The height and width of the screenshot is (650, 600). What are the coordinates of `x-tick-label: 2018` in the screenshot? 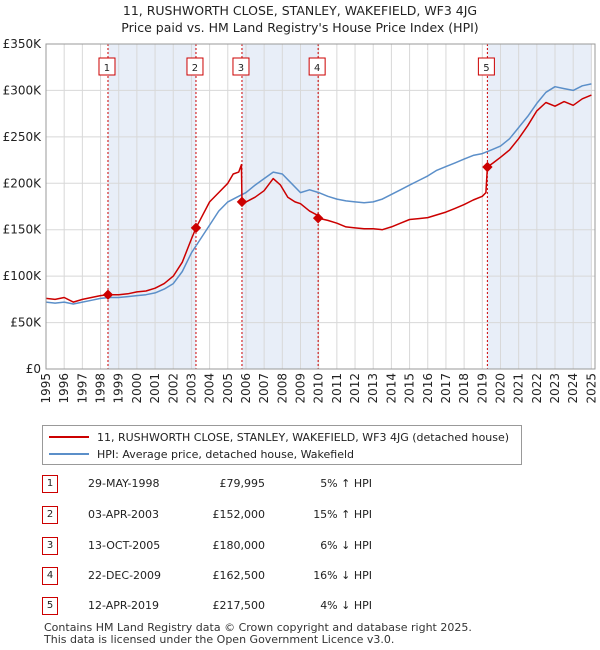 It's located at (464, 388).